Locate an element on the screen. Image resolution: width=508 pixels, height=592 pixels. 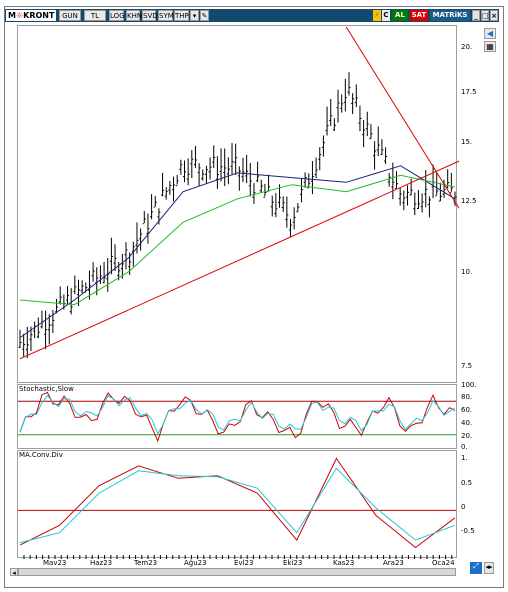
x-tick: Oca24 is located at coordinates (443, 563).